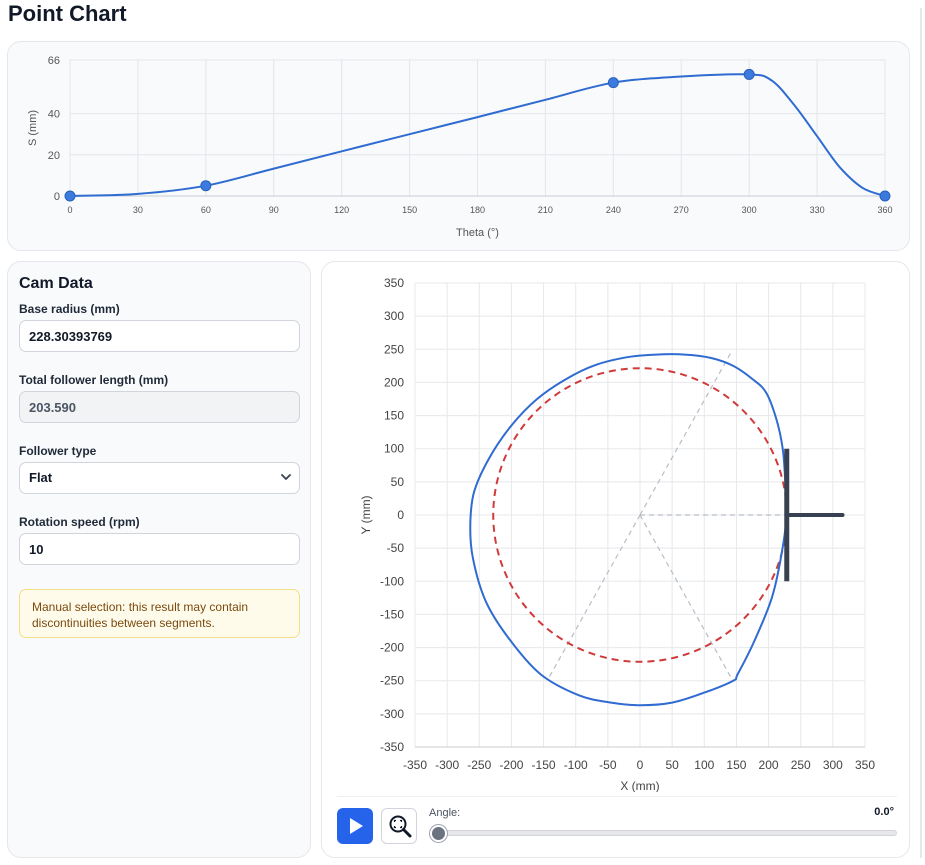  What do you see at coordinates (392, 648) in the screenshot?
I see `y-tick-label: -200` at bounding box center [392, 648].